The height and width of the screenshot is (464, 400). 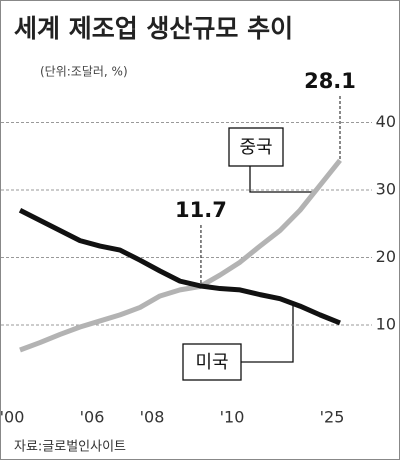 I want to click on series-label: 미국, so click(x=211, y=362).